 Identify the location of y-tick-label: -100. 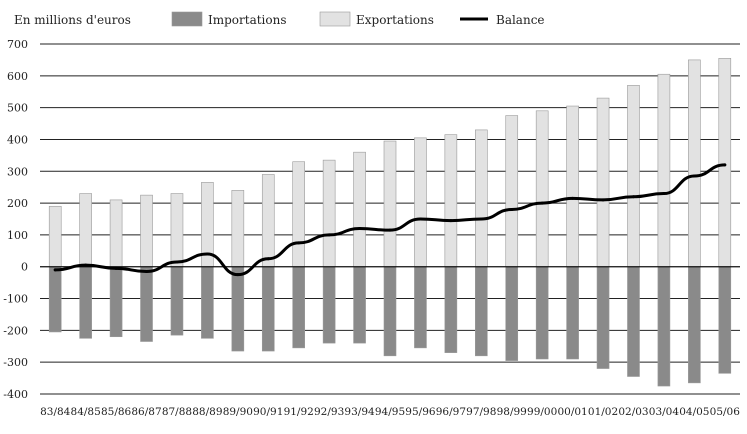
(15, 299).